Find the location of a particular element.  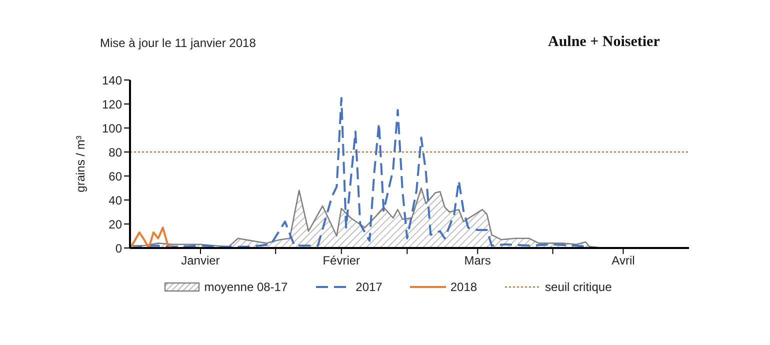

x-tick-label: Avril is located at coordinates (623, 261).